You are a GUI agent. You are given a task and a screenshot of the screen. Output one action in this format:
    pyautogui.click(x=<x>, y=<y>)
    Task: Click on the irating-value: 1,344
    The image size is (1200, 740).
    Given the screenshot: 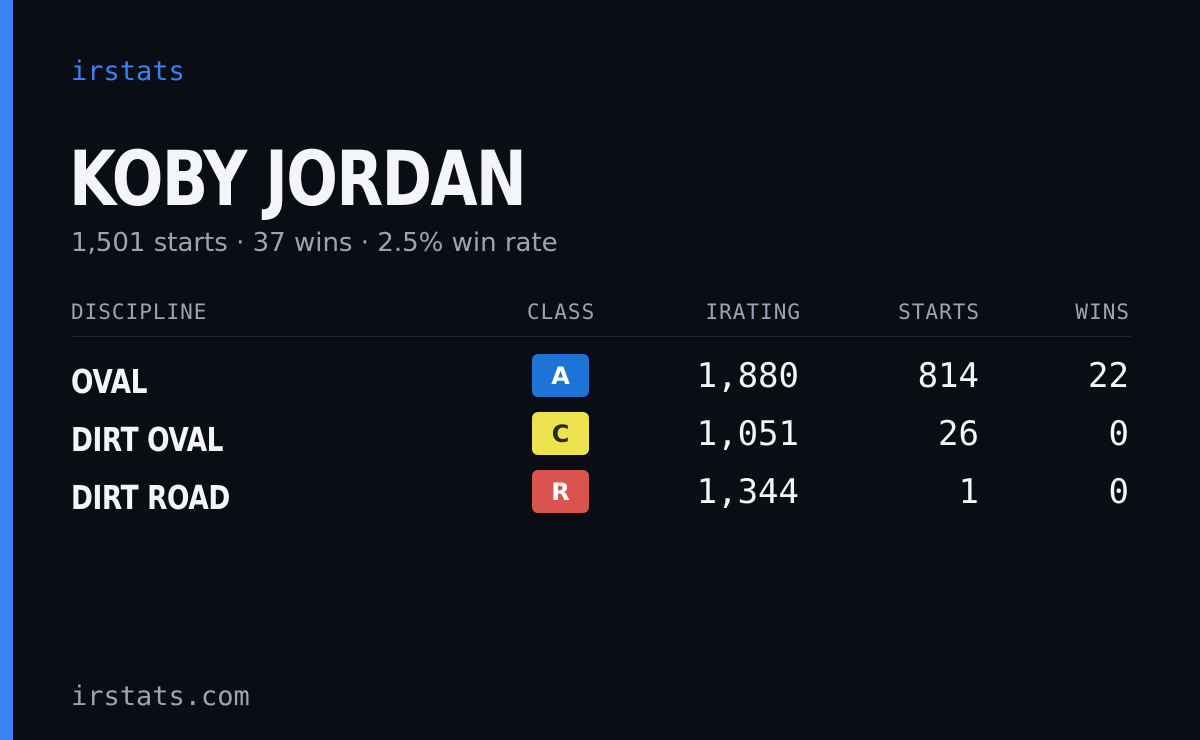 What is the action you would take?
    pyautogui.click(x=747, y=492)
    